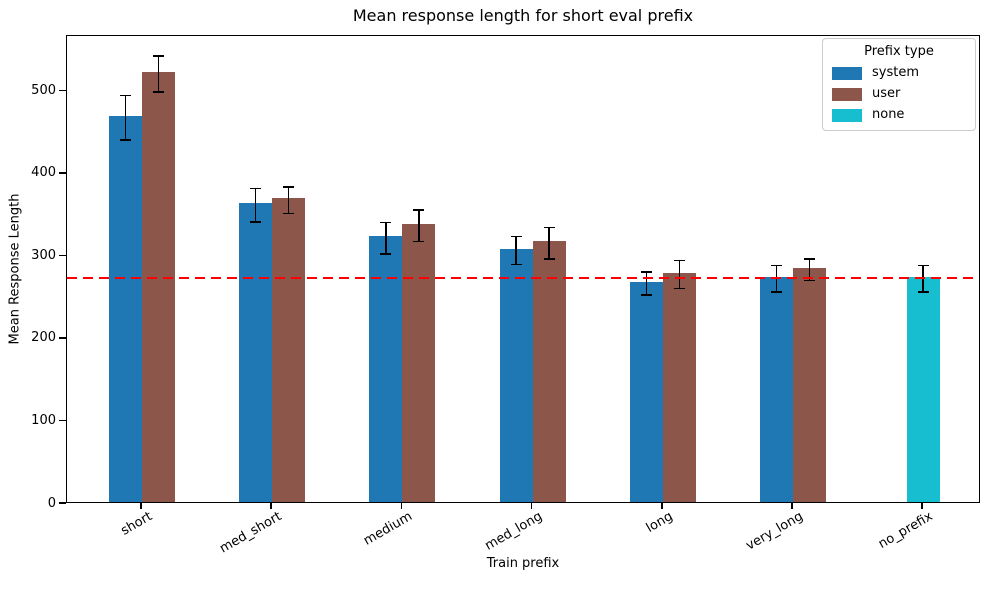 This screenshot has width=989, height=590. Describe the element at coordinates (43, 338) in the screenshot. I see `y-tick-label: 200` at that location.